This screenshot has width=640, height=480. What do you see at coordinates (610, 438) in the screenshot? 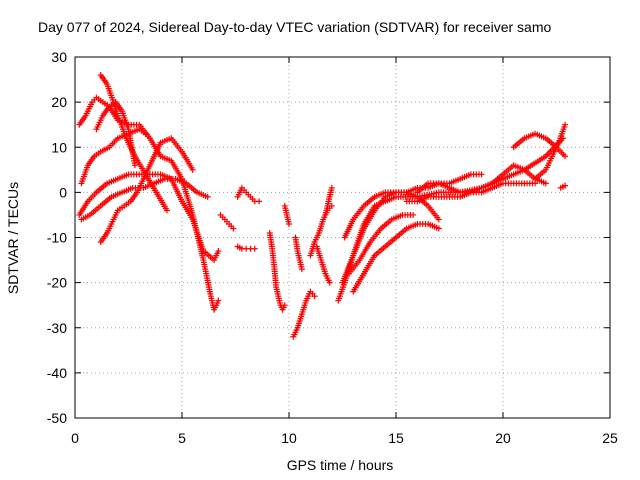
I see `x-tick-label: 25` at bounding box center [610, 438].